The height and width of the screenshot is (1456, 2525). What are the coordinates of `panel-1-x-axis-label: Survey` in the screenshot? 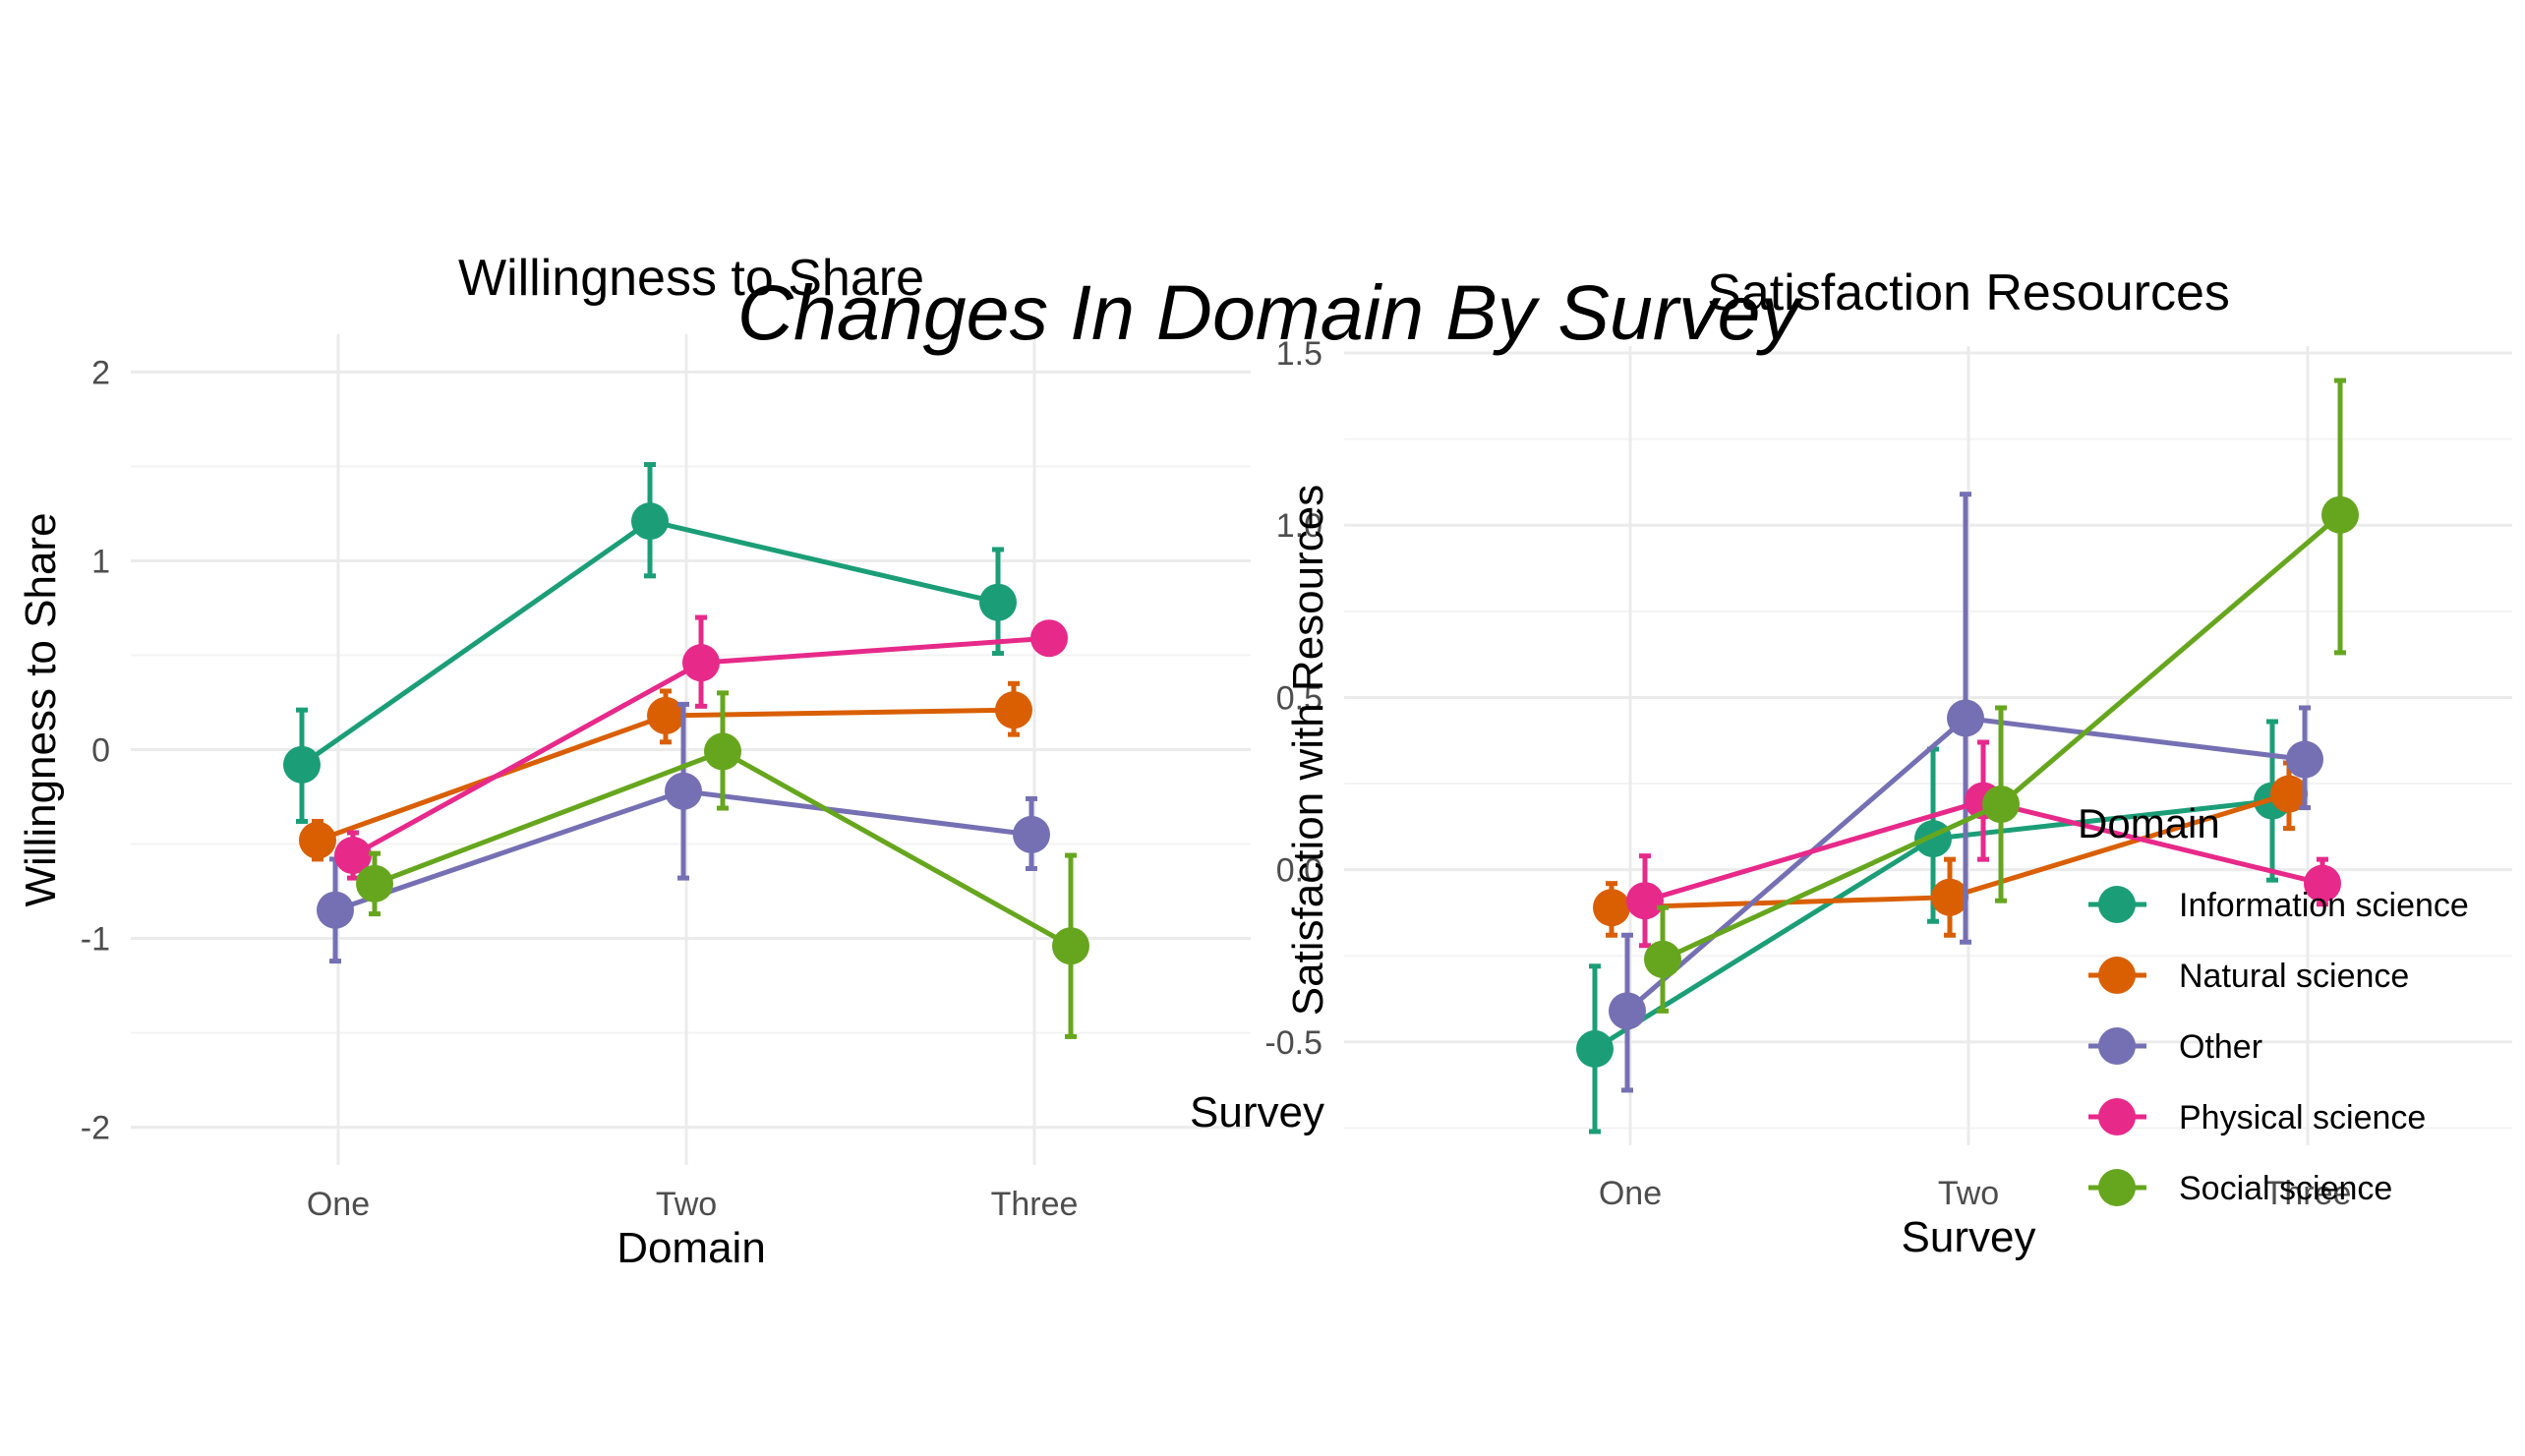 It's located at (1969, 1237).